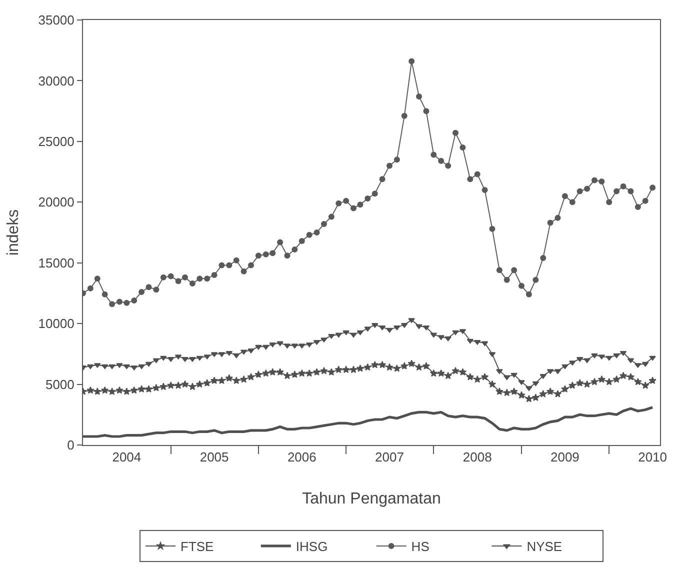 The image size is (679, 585). I want to click on y-tick-label: 10000, so click(56, 324).